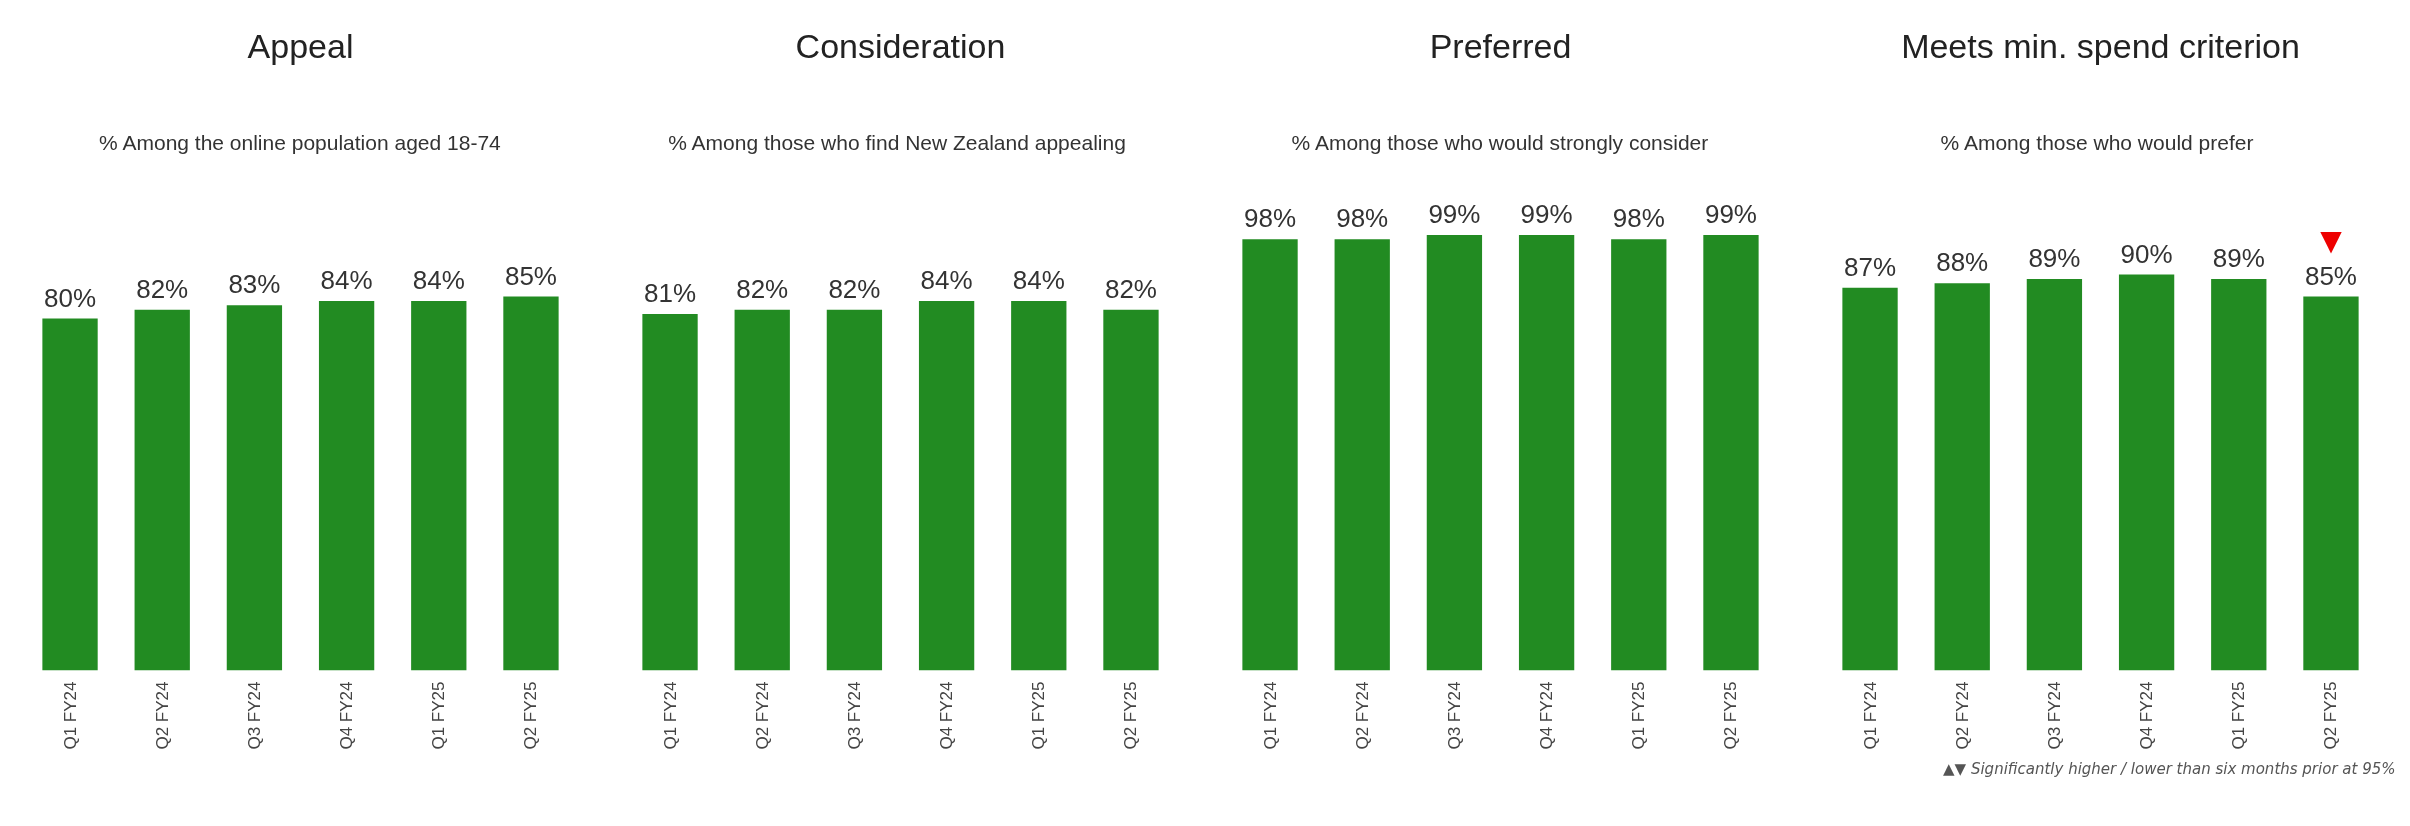 Image resolution: width=2410 pixels, height=826 pixels. What do you see at coordinates (300, 45) in the screenshot?
I see `chart-title: Appeal` at bounding box center [300, 45].